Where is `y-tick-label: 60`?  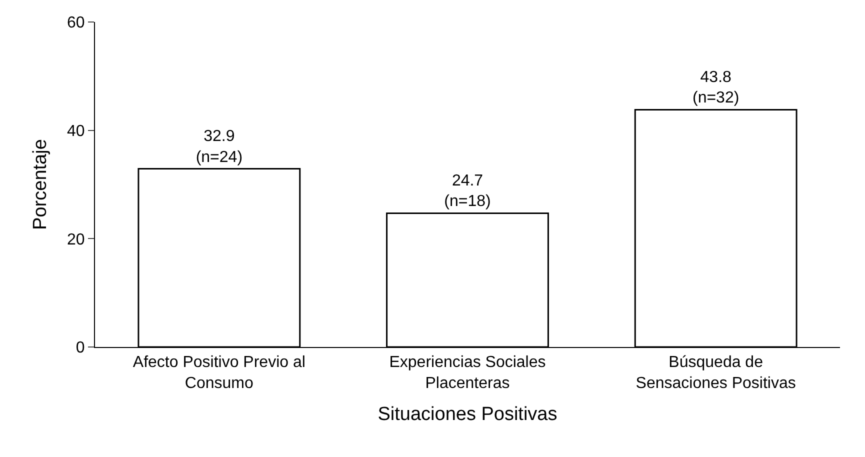
y-tick-label: 60 is located at coordinates (76, 23).